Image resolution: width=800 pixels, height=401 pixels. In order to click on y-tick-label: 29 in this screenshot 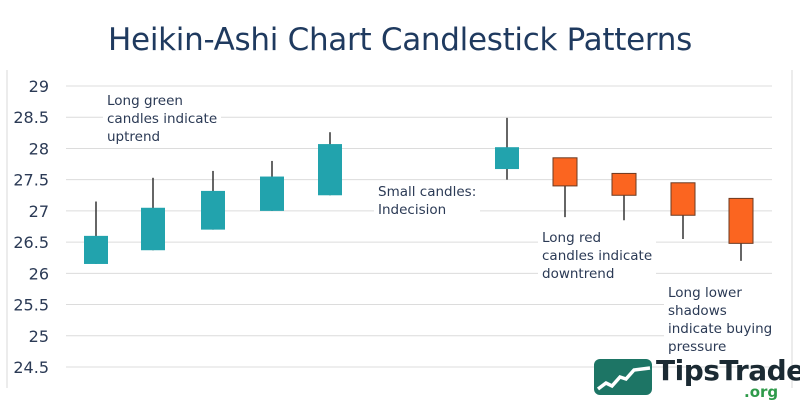, I will do `click(39, 86)`.